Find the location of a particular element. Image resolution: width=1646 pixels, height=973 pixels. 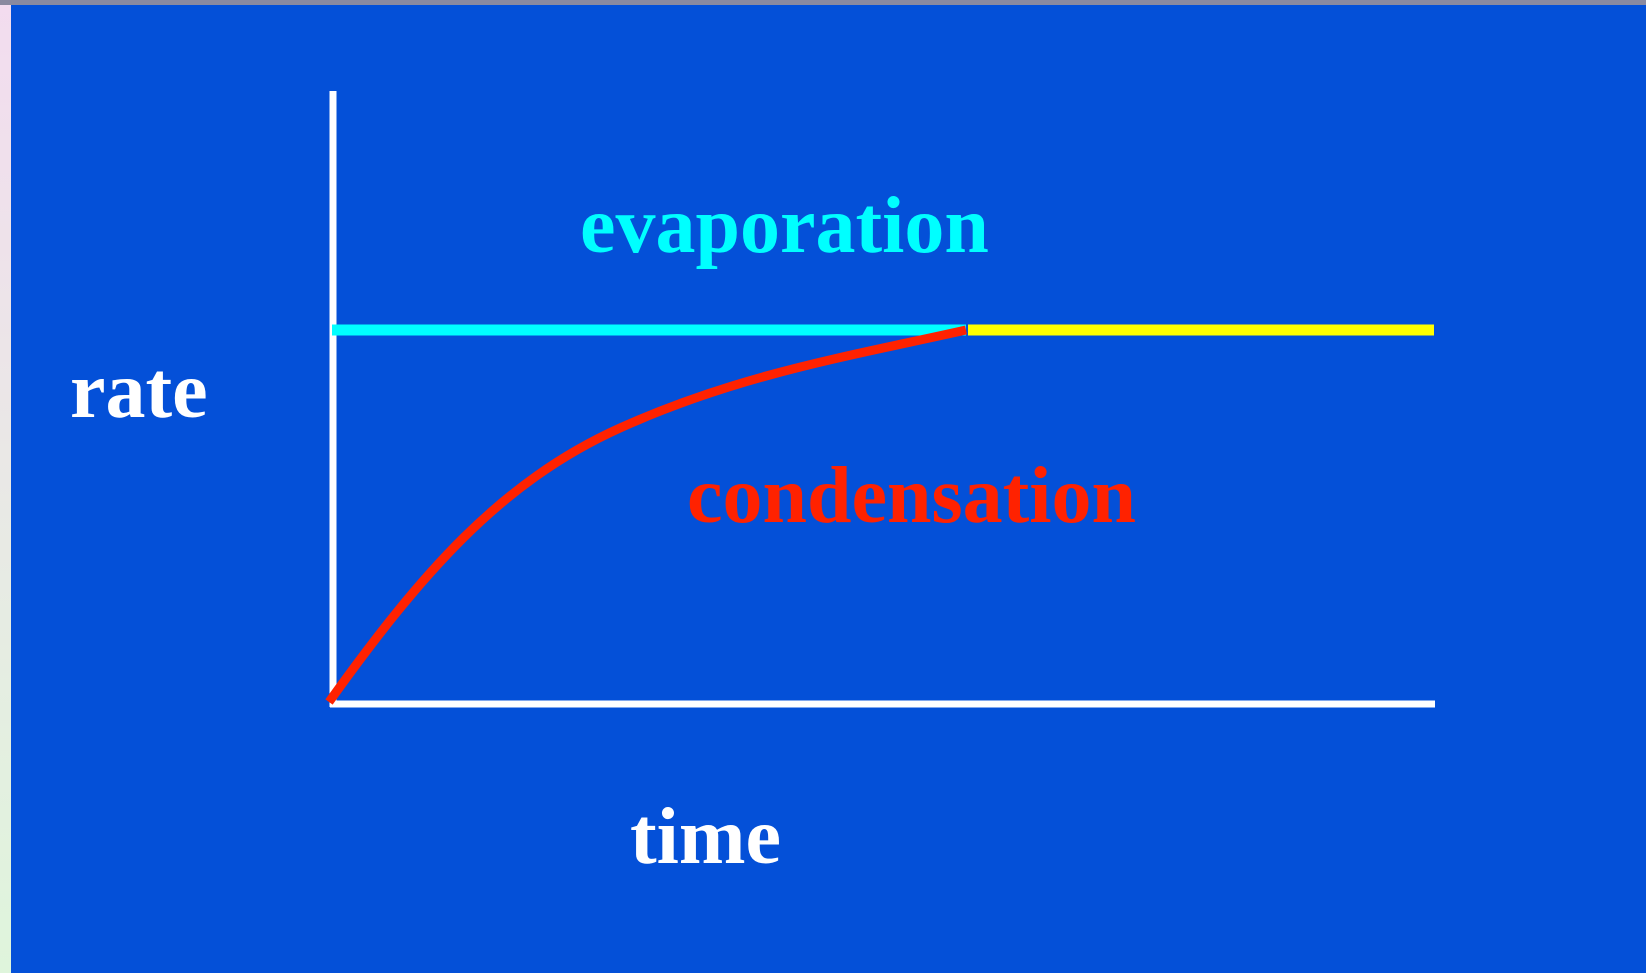

evaporation-label: evaporation is located at coordinates (784, 226).